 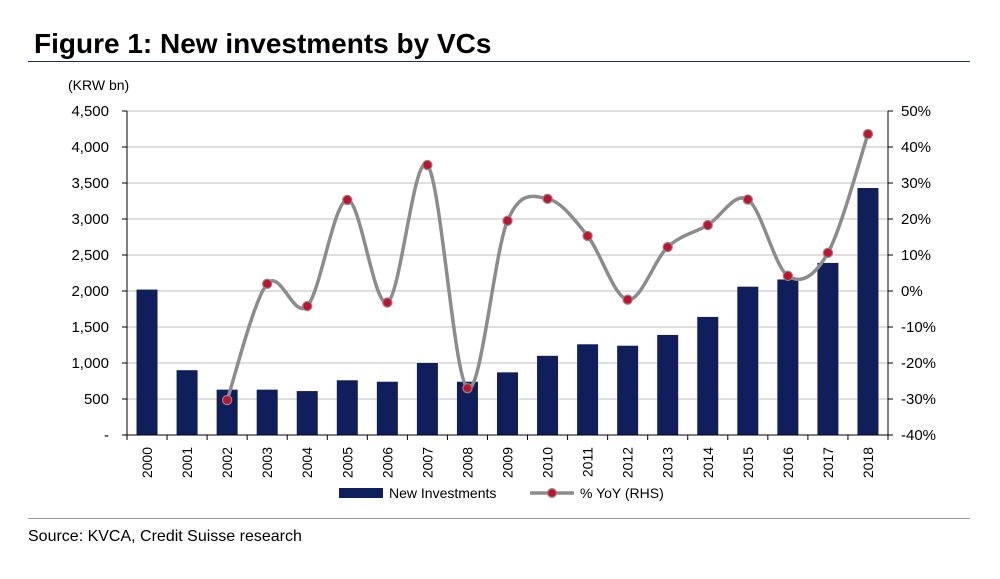 What do you see at coordinates (868, 462) in the screenshot?
I see `x-tick-label: 2018` at bounding box center [868, 462].